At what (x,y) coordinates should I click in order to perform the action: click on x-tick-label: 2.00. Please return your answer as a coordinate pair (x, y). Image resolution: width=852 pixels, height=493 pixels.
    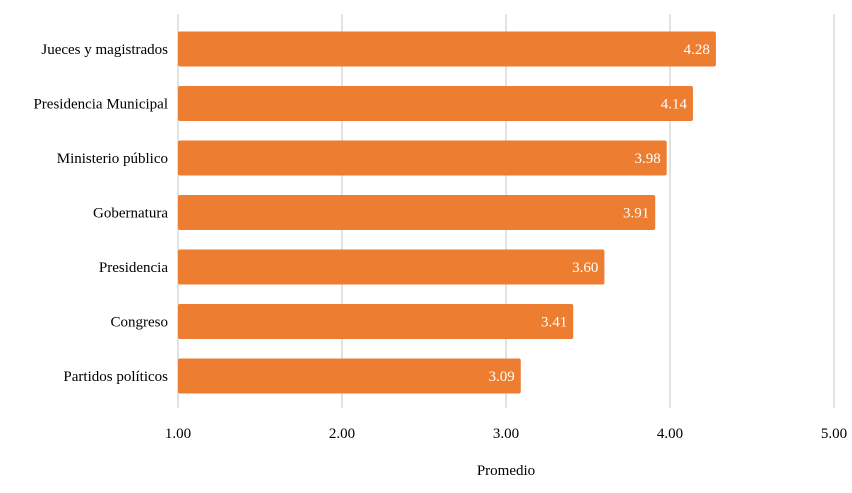
    Looking at the image, I should click on (342, 434).